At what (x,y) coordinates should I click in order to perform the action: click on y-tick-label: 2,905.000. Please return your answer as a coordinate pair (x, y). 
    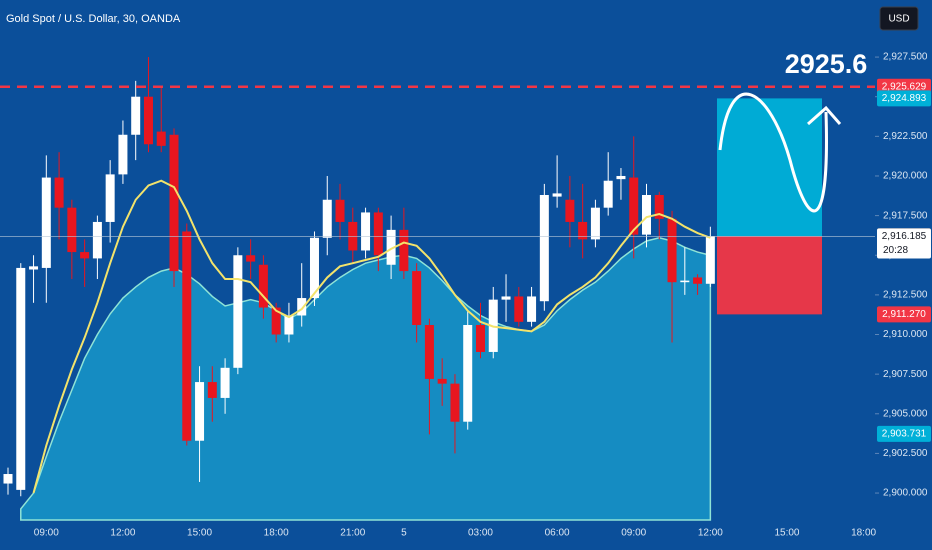
    Looking at the image, I should click on (905, 413).